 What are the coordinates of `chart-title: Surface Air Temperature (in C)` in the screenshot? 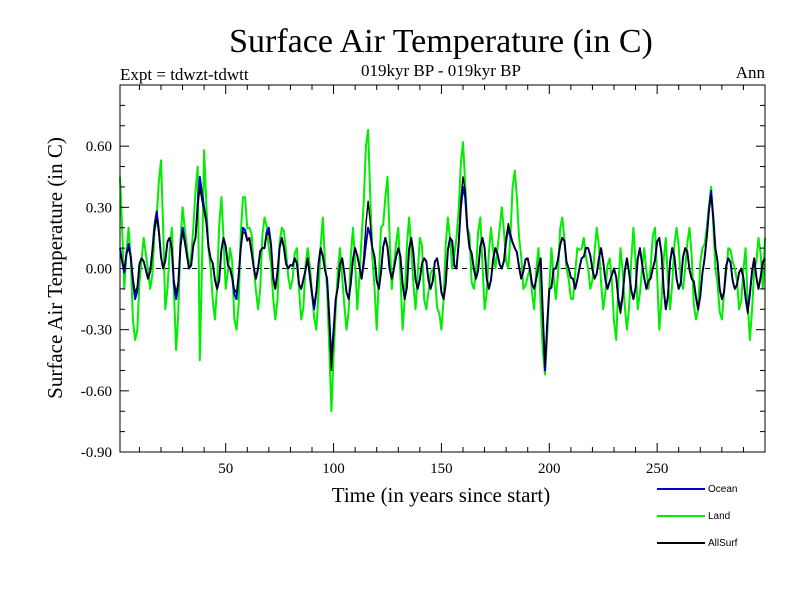 It's located at (441, 41).